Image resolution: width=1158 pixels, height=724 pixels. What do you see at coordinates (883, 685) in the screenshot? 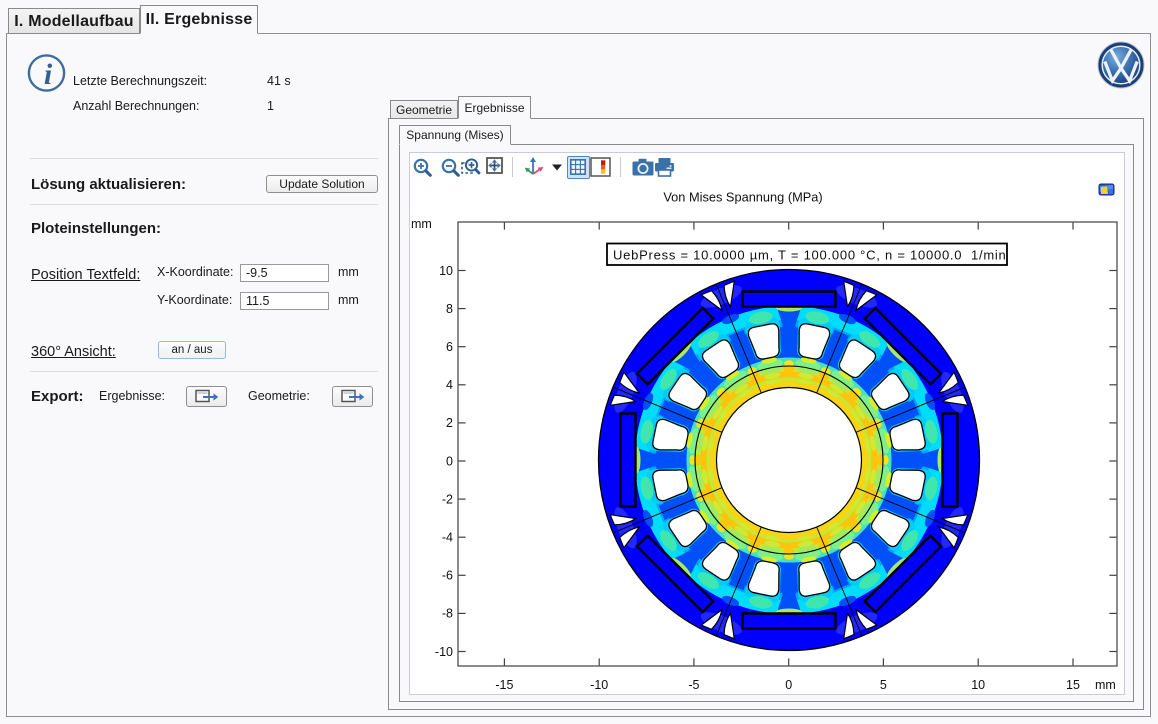
I see `svg-text: 5` at bounding box center [883, 685].